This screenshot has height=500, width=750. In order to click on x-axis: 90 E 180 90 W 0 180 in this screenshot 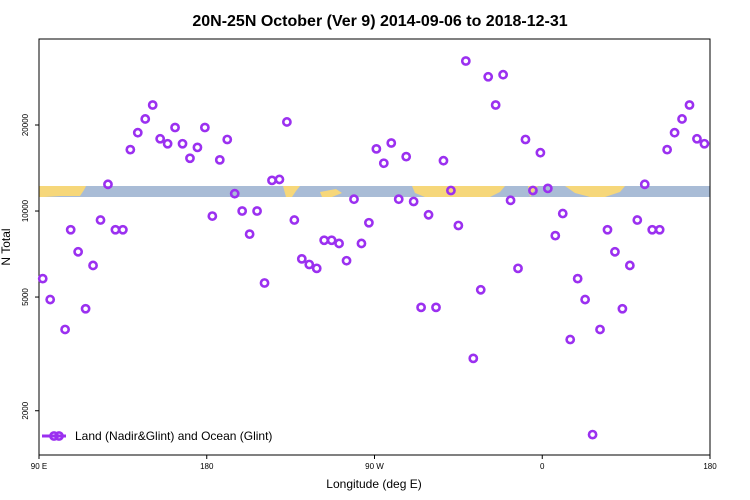, I will do `click(374, 463)`.